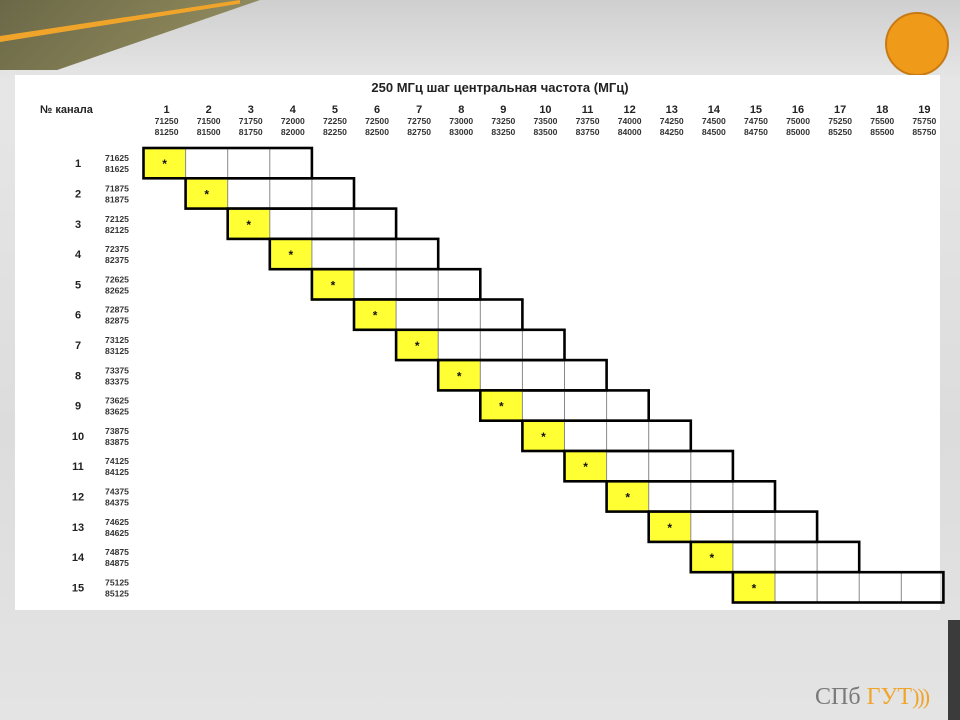 This screenshot has width=960, height=720. I want to click on channel-number-header: № канала, so click(67, 110).